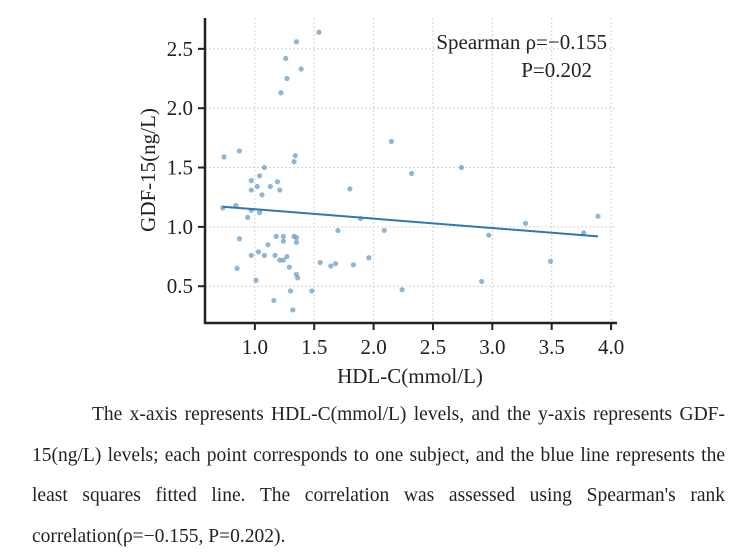 Image resolution: width=739 pixels, height=557 pixels. What do you see at coordinates (180, 168) in the screenshot?
I see `y-tick-label: 1.5` at bounding box center [180, 168].